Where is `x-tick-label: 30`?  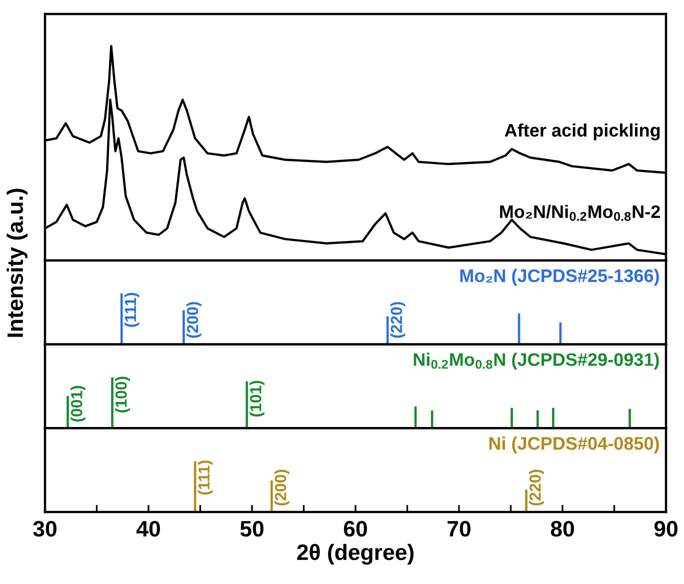
x-tick-label: 30 is located at coordinates (44, 528).